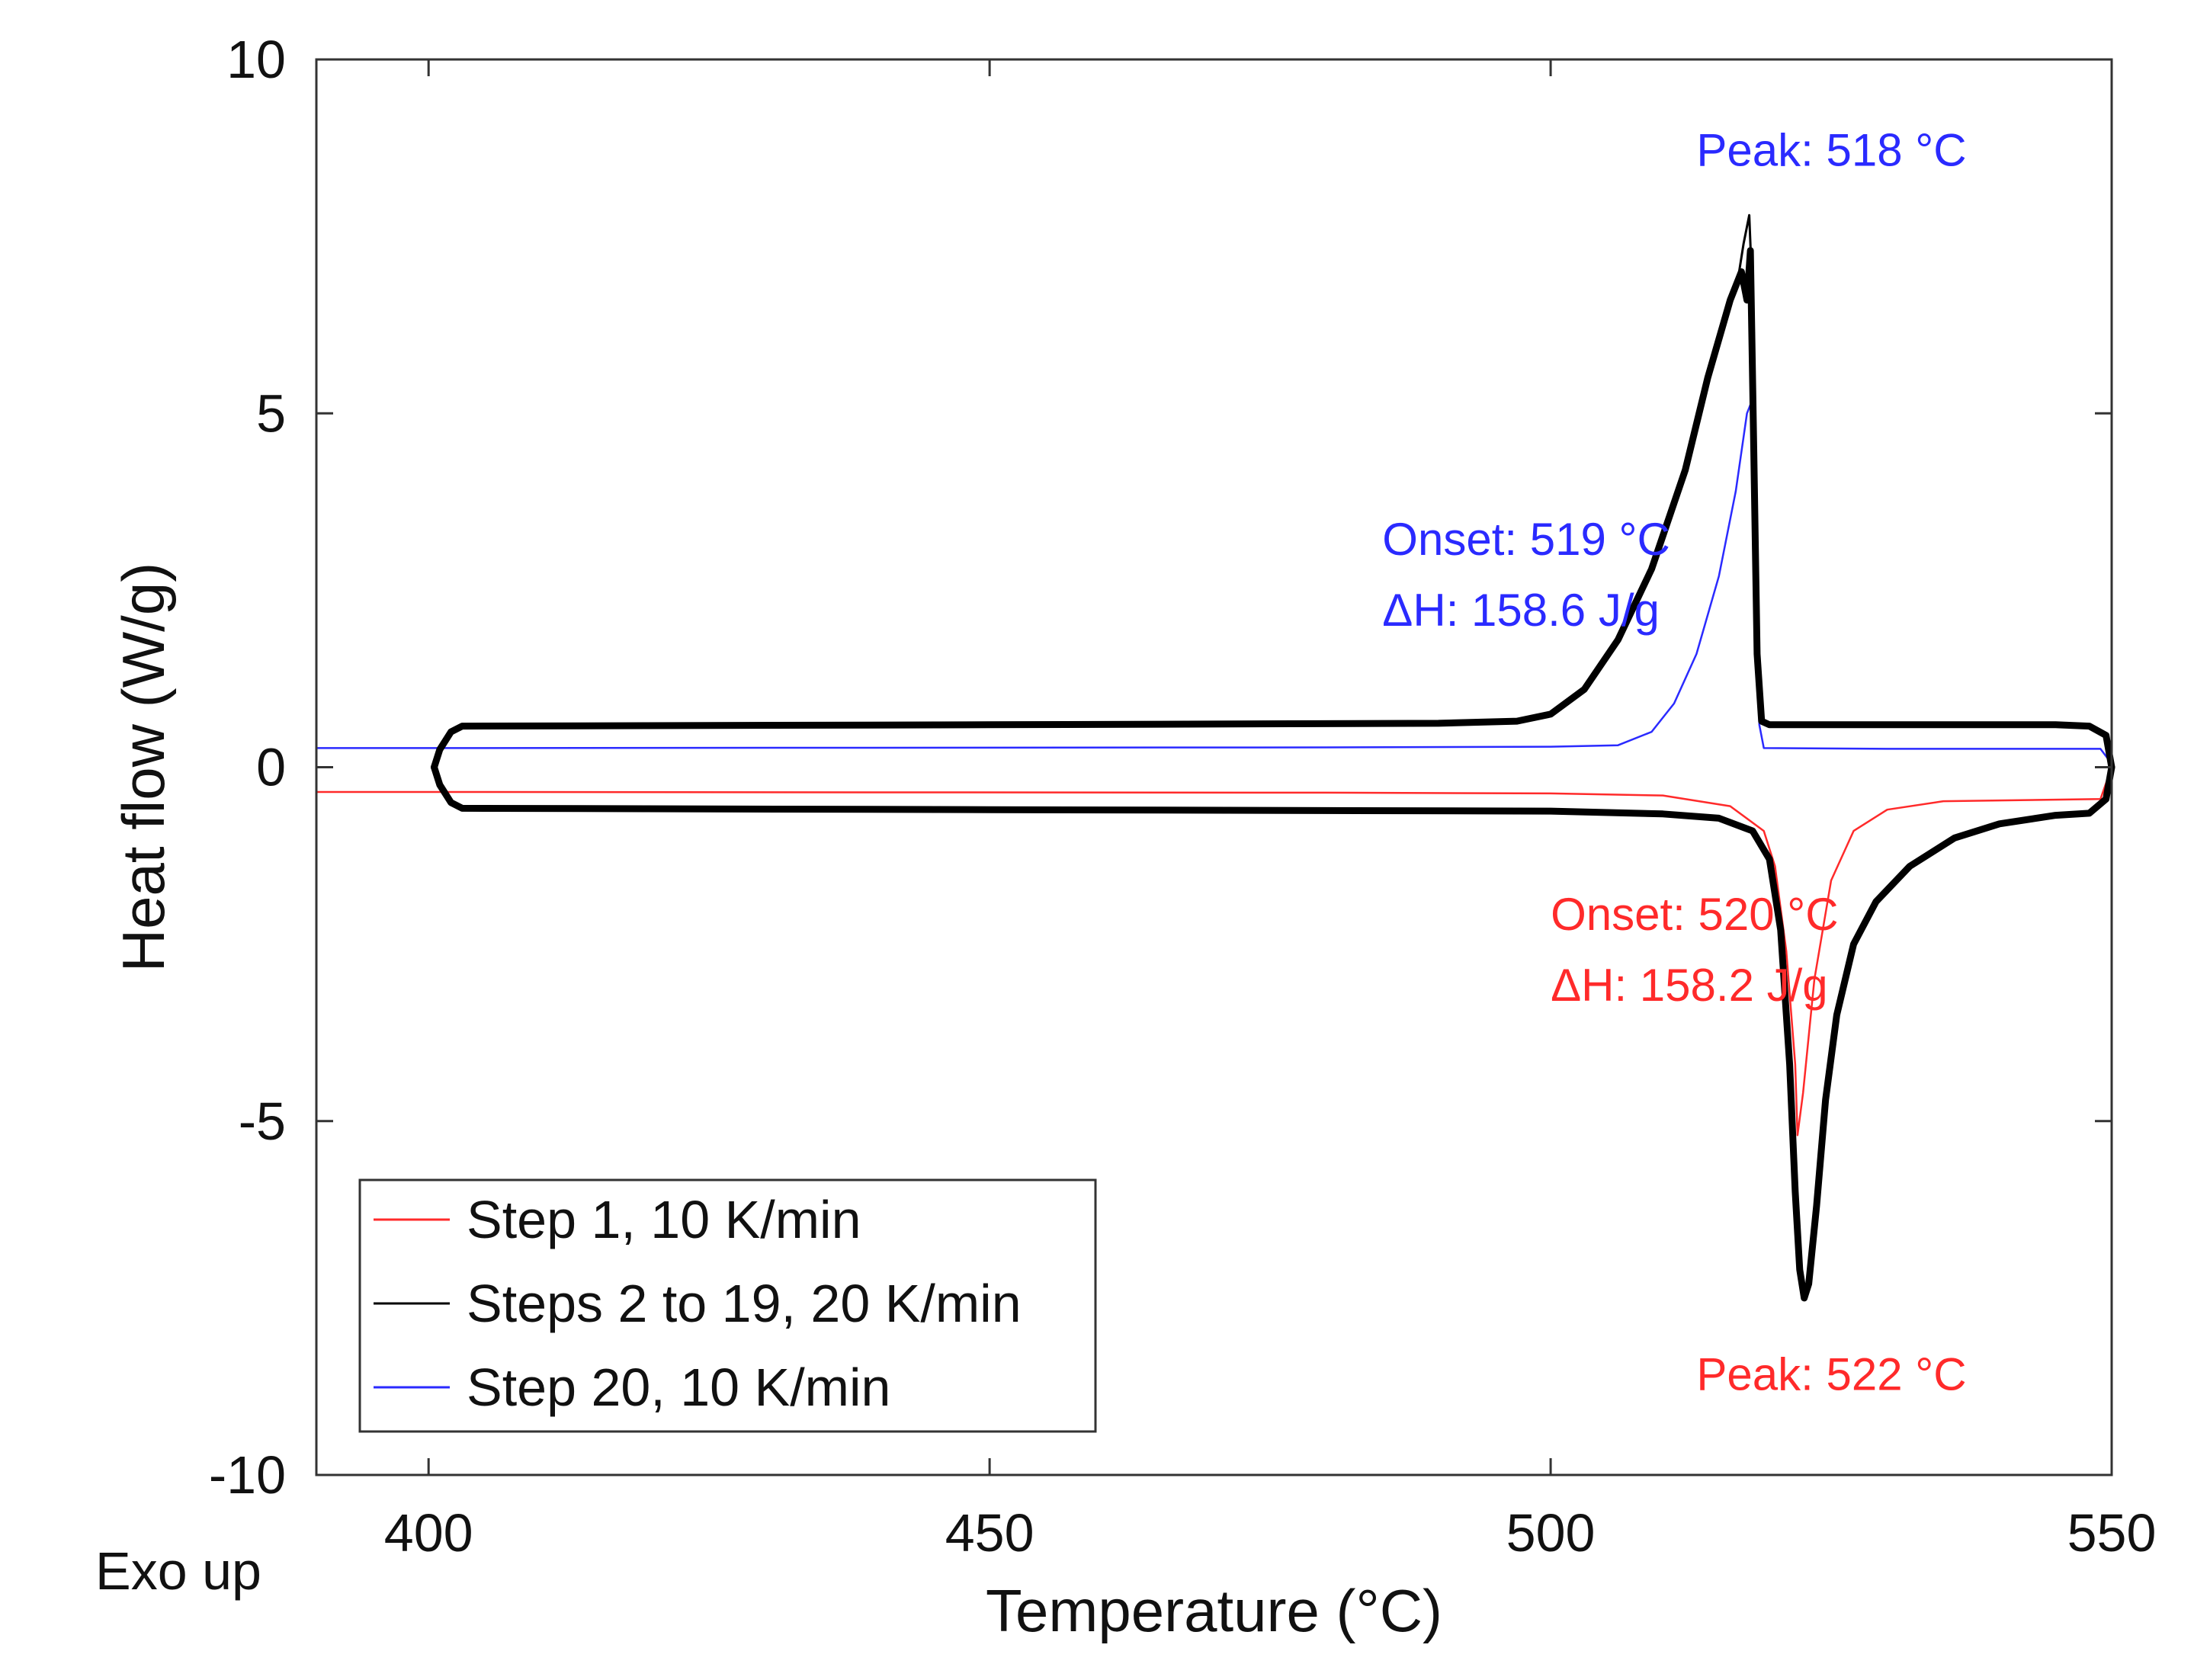 The width and height of the screenshot is (2194, 1680). What do you see at coordinates (1214, 1610) in the screenshot?
I see `x-axis-label: Temperature (°C)` at bounding box center [1214, 1610].